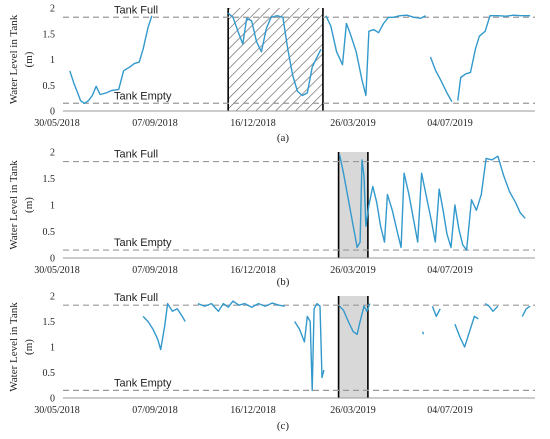 This screenshot has height=439, width=550. Describe the element at coordinates (283, 426) in the screenshot. I see `panel-label: (c)` at that location.